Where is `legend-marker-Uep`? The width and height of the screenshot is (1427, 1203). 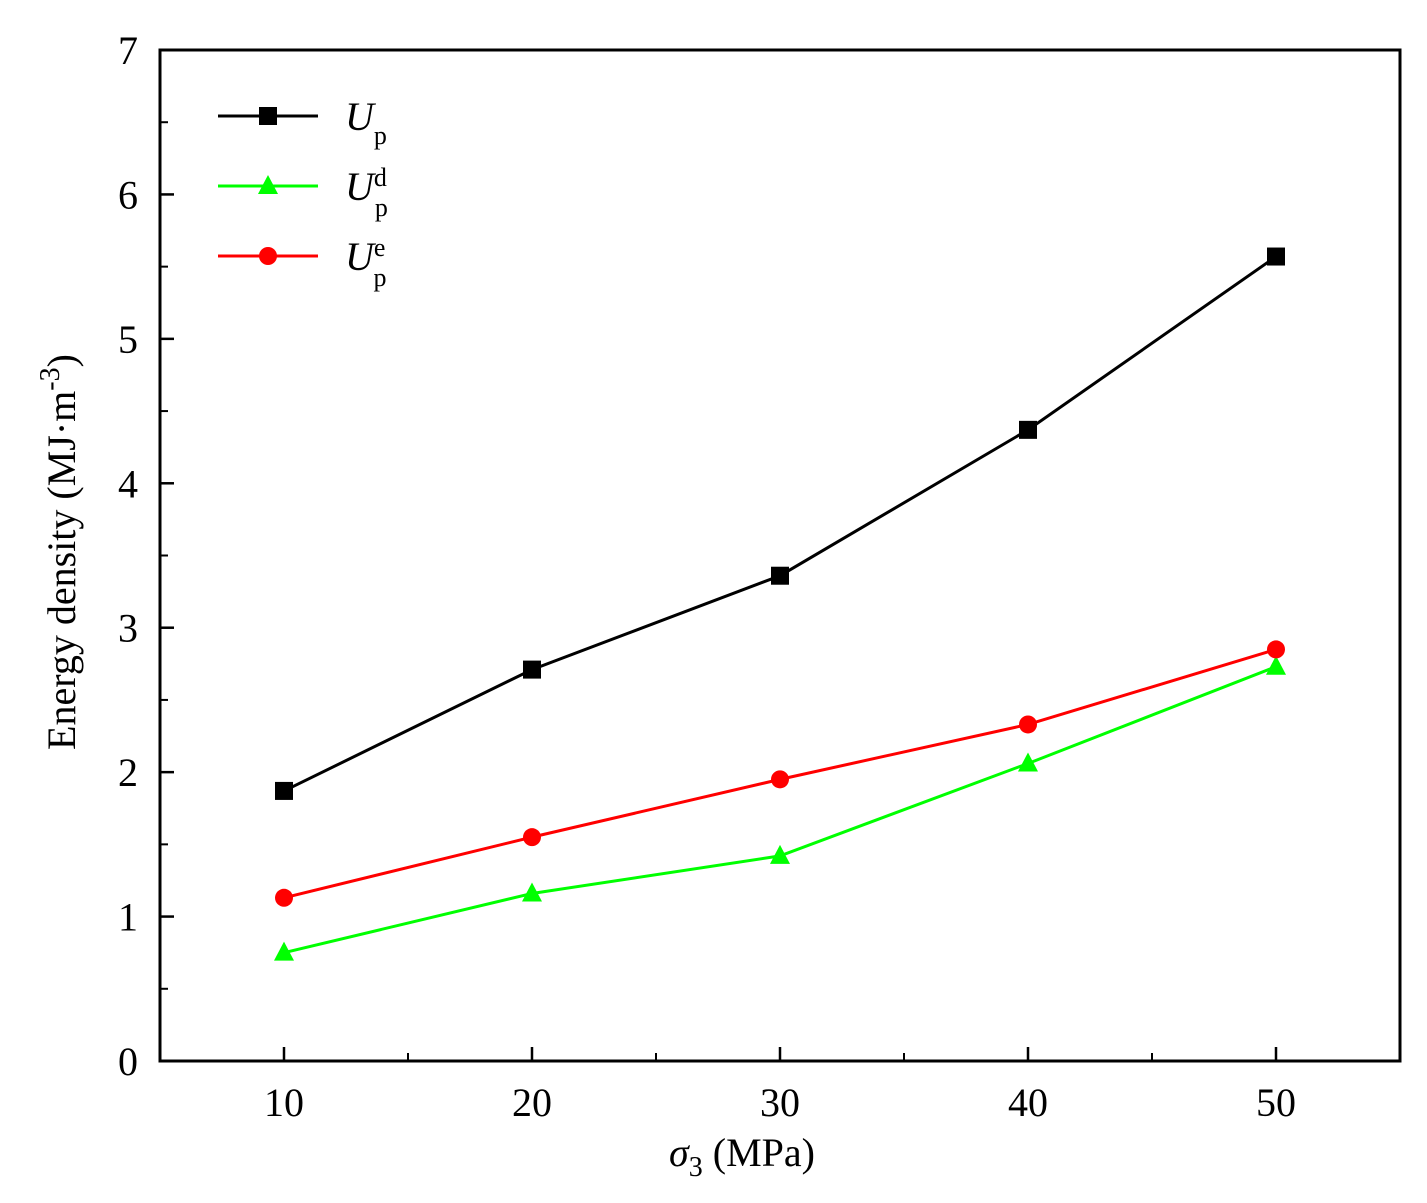 legend-marker-Uep is located at coordinates (268, 256).